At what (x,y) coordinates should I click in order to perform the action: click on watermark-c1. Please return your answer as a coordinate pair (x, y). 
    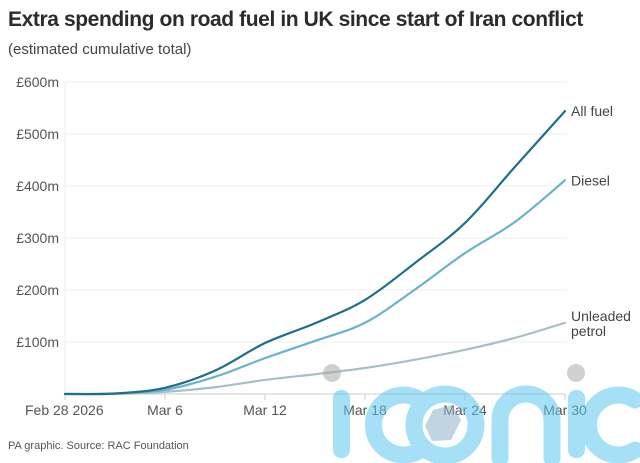
    Looking at the image, I should click on (396, 424).